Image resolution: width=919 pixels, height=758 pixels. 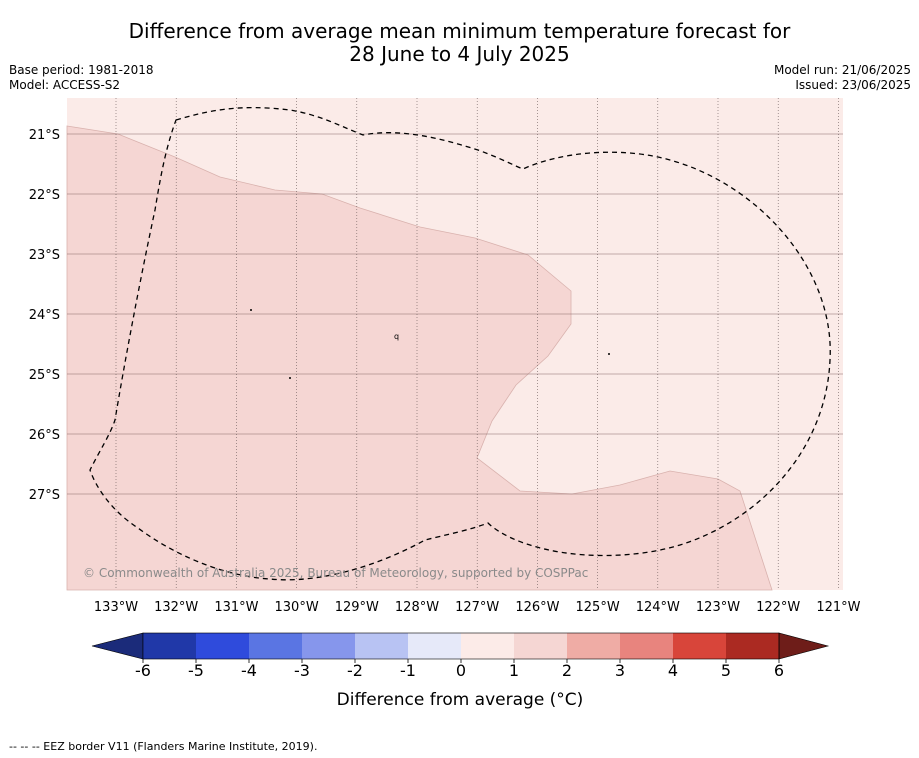 I want to click on lon-tick-label: 123°W, so click(x=718, y=607).